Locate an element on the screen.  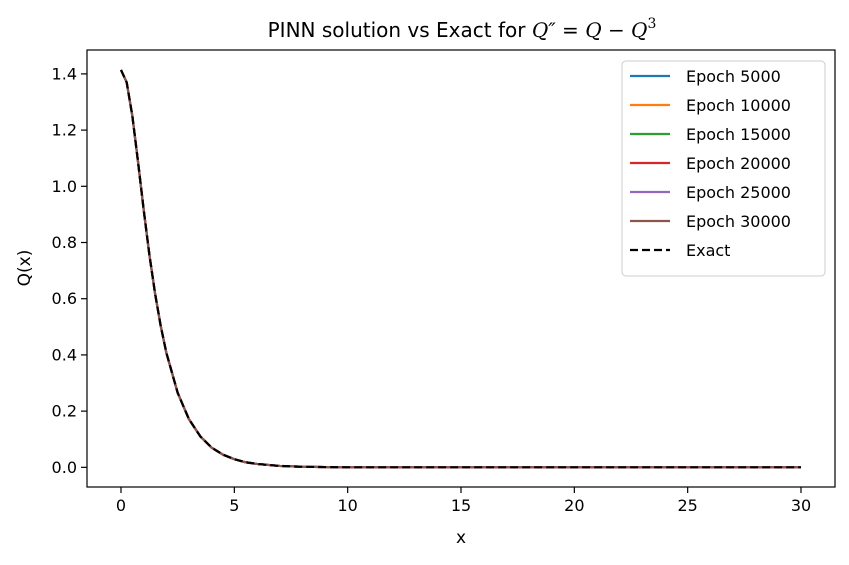
y-tick-label: 1.2 is located at coordinates (64, 130).